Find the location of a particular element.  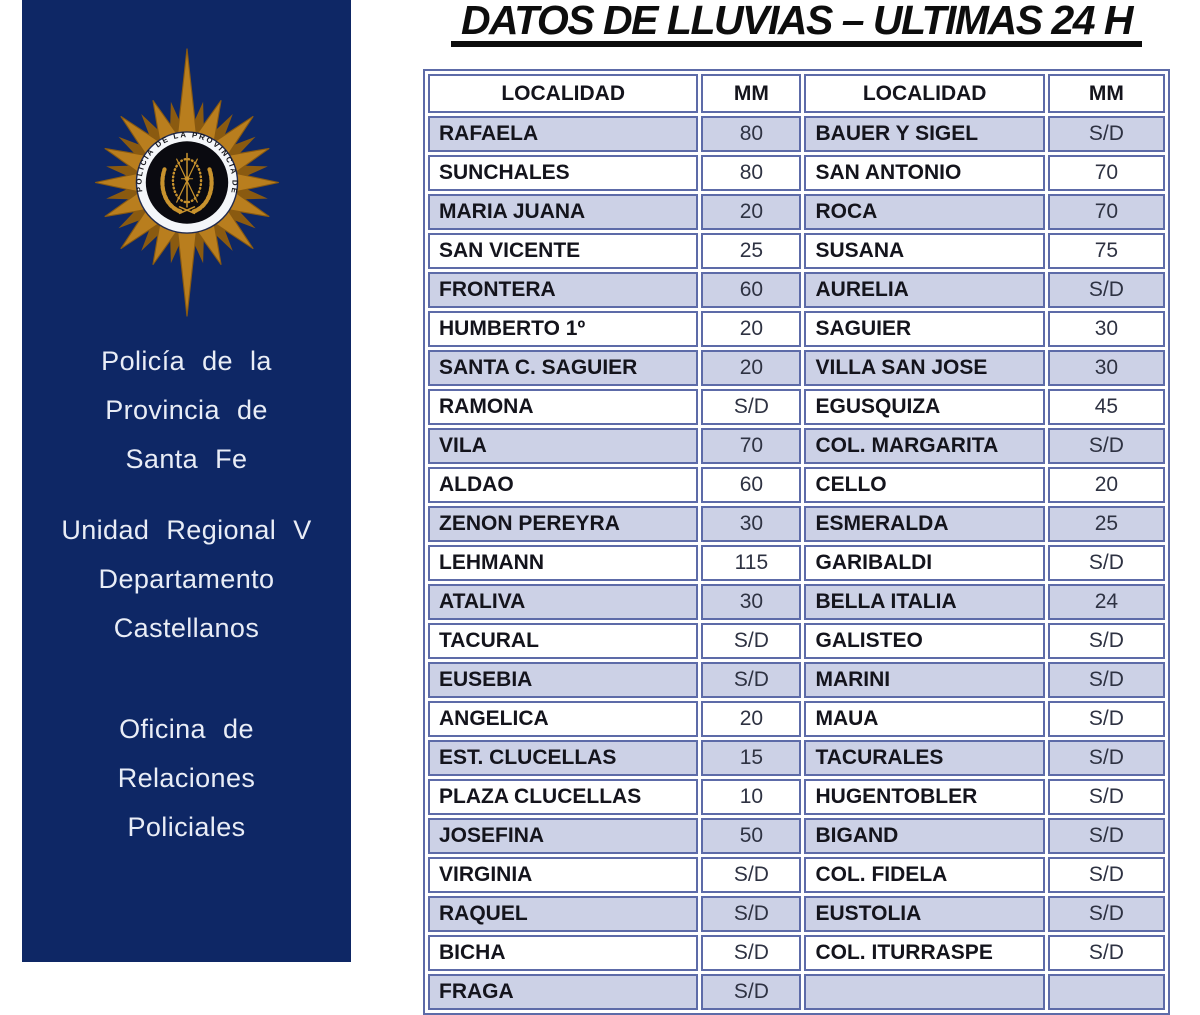

table-row: TACURAL S/D GALISTEO S/D is located at coordinates (796, 641).